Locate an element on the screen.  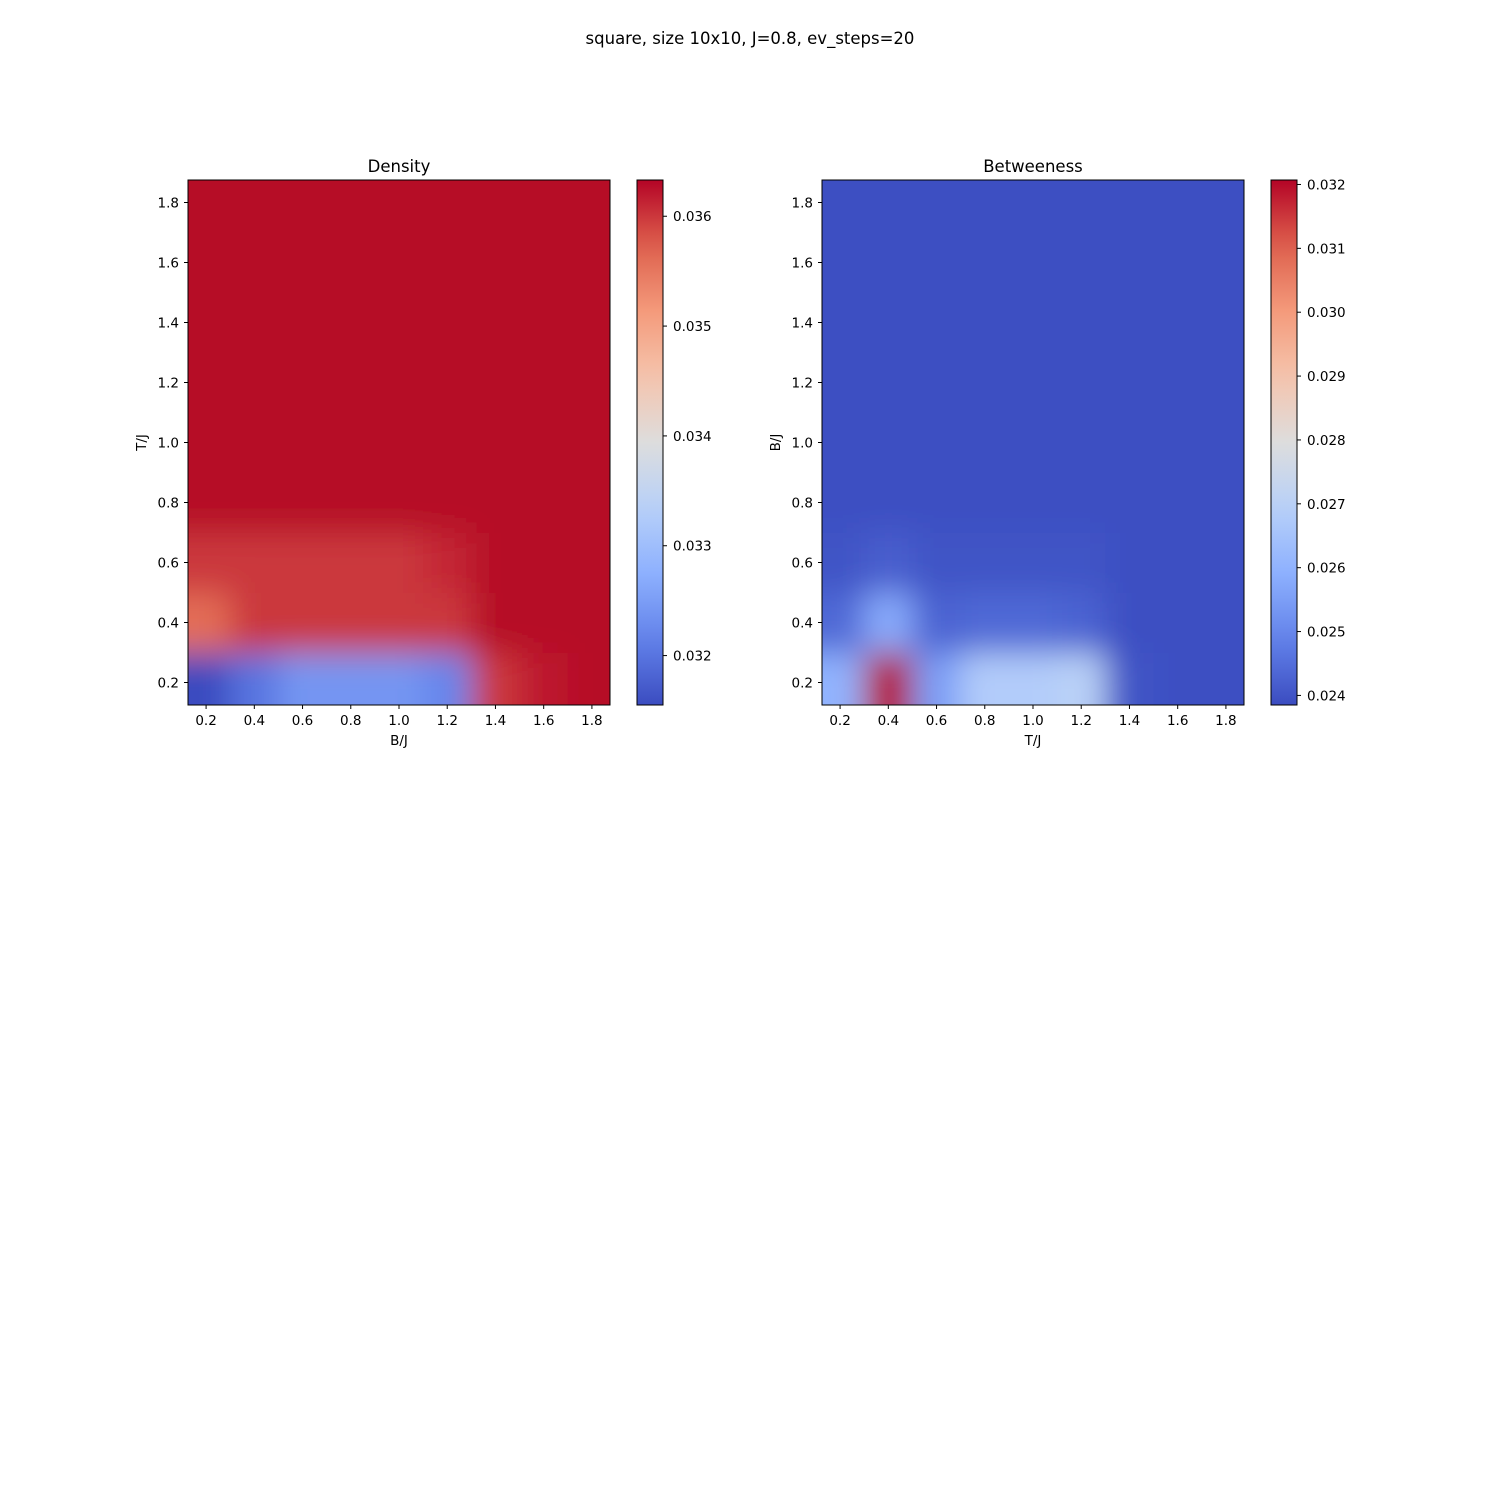
panel1-colorbar-tick-label: 0.036 is located at coordinates (692, 217).